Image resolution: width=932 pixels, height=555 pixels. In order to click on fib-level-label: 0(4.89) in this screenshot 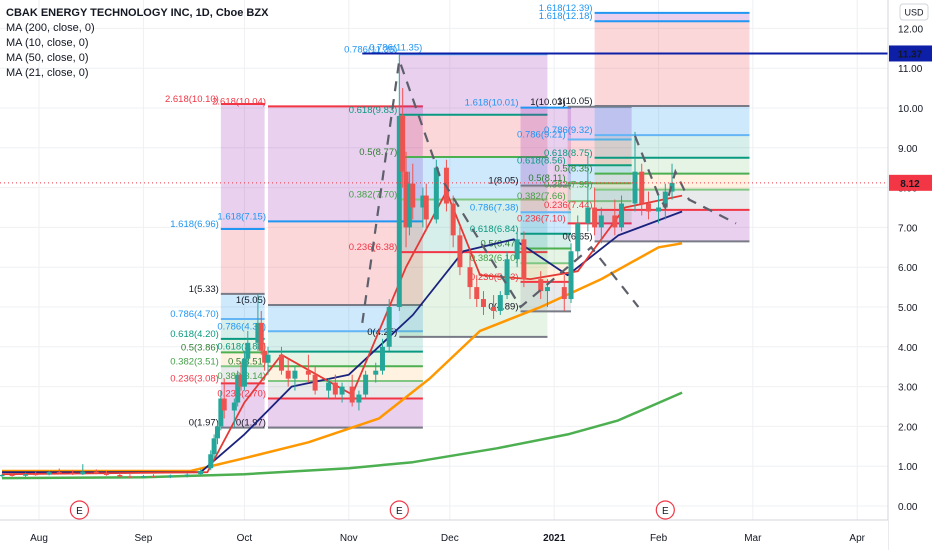, I will do `click(503, 306)`.